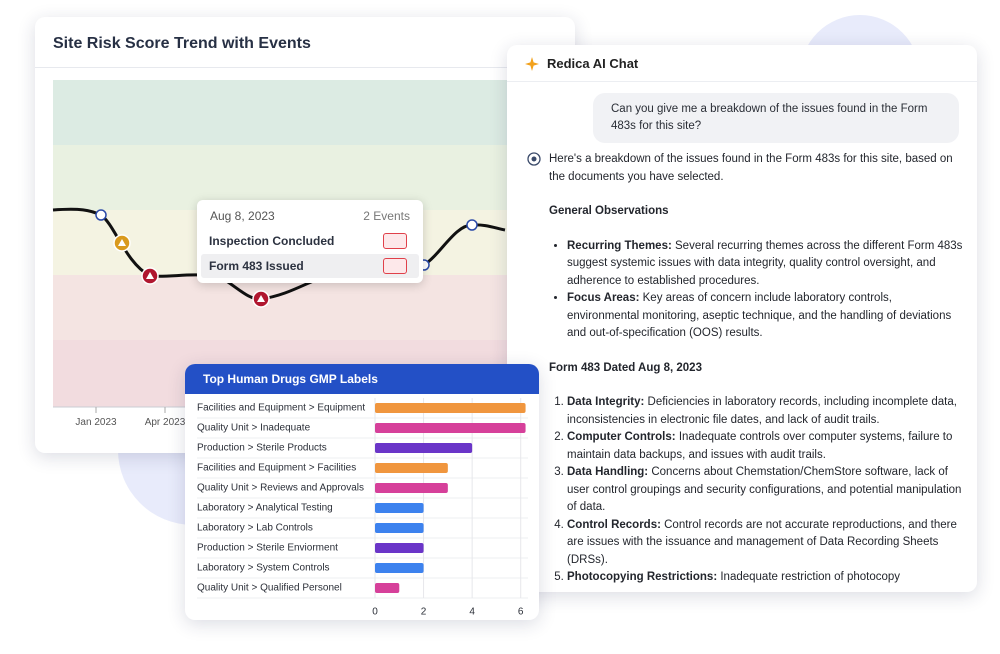  I want to click on chat-title: Redica AI Chat, so click(742, 63).